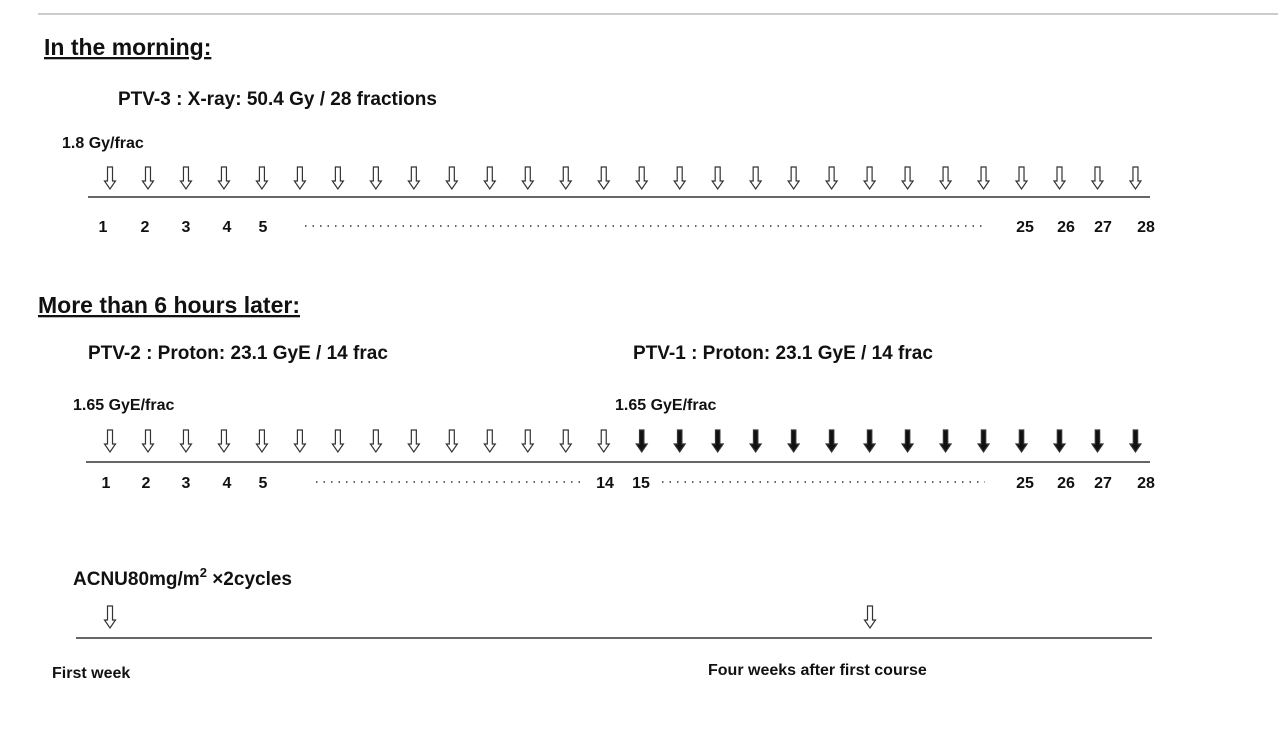 Image resolution: width=1278 pixels, height=737 pixels. Describe the element at coordinates (103, 143) in the screenshot. I see `dose-label: 1.8 Gy/frac` at that location.